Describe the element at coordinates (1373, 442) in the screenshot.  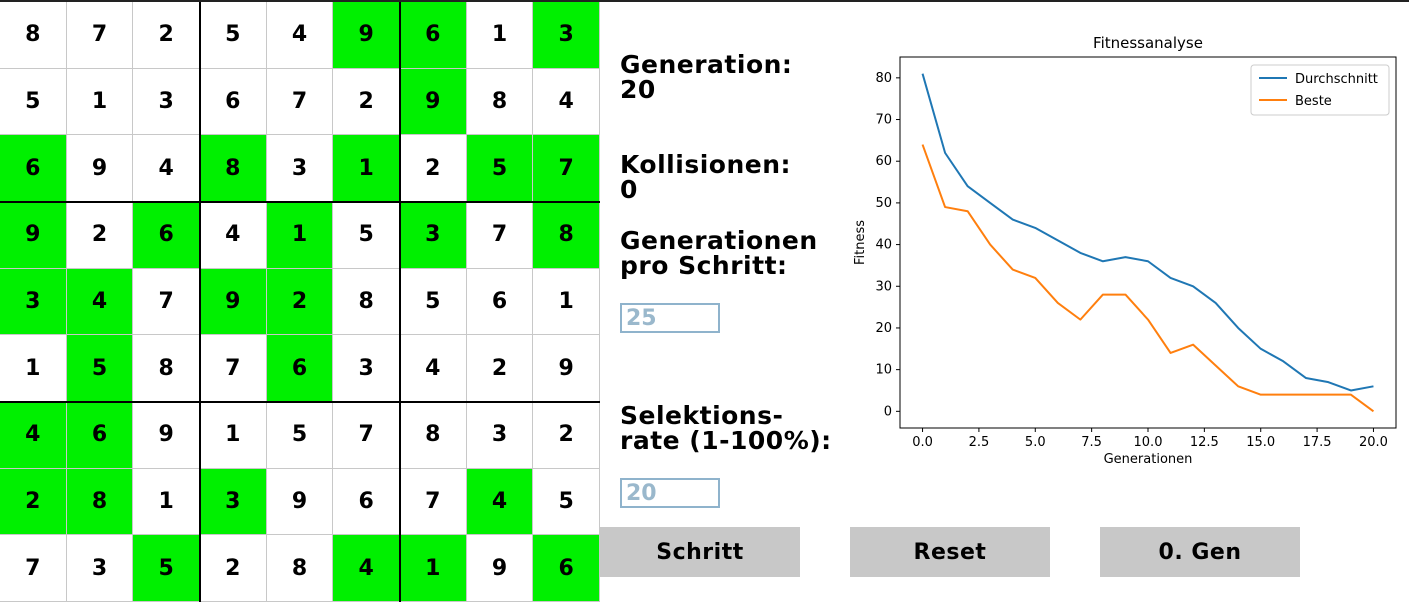
I see `x-tick-label: 20.0` at that location.